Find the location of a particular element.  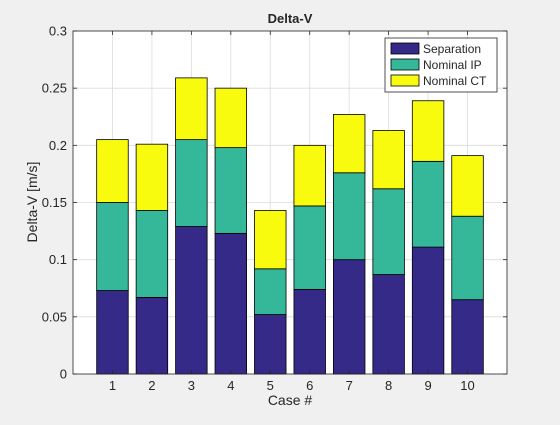

legend-label: Nominal CT is located at coordinates (455, 81).